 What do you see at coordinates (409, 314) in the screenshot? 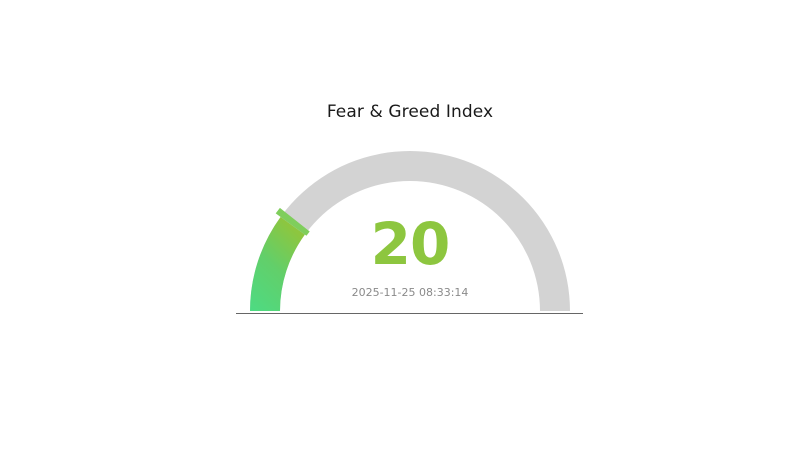
I see `gauge-baseline` at bounding box center [409, 314].